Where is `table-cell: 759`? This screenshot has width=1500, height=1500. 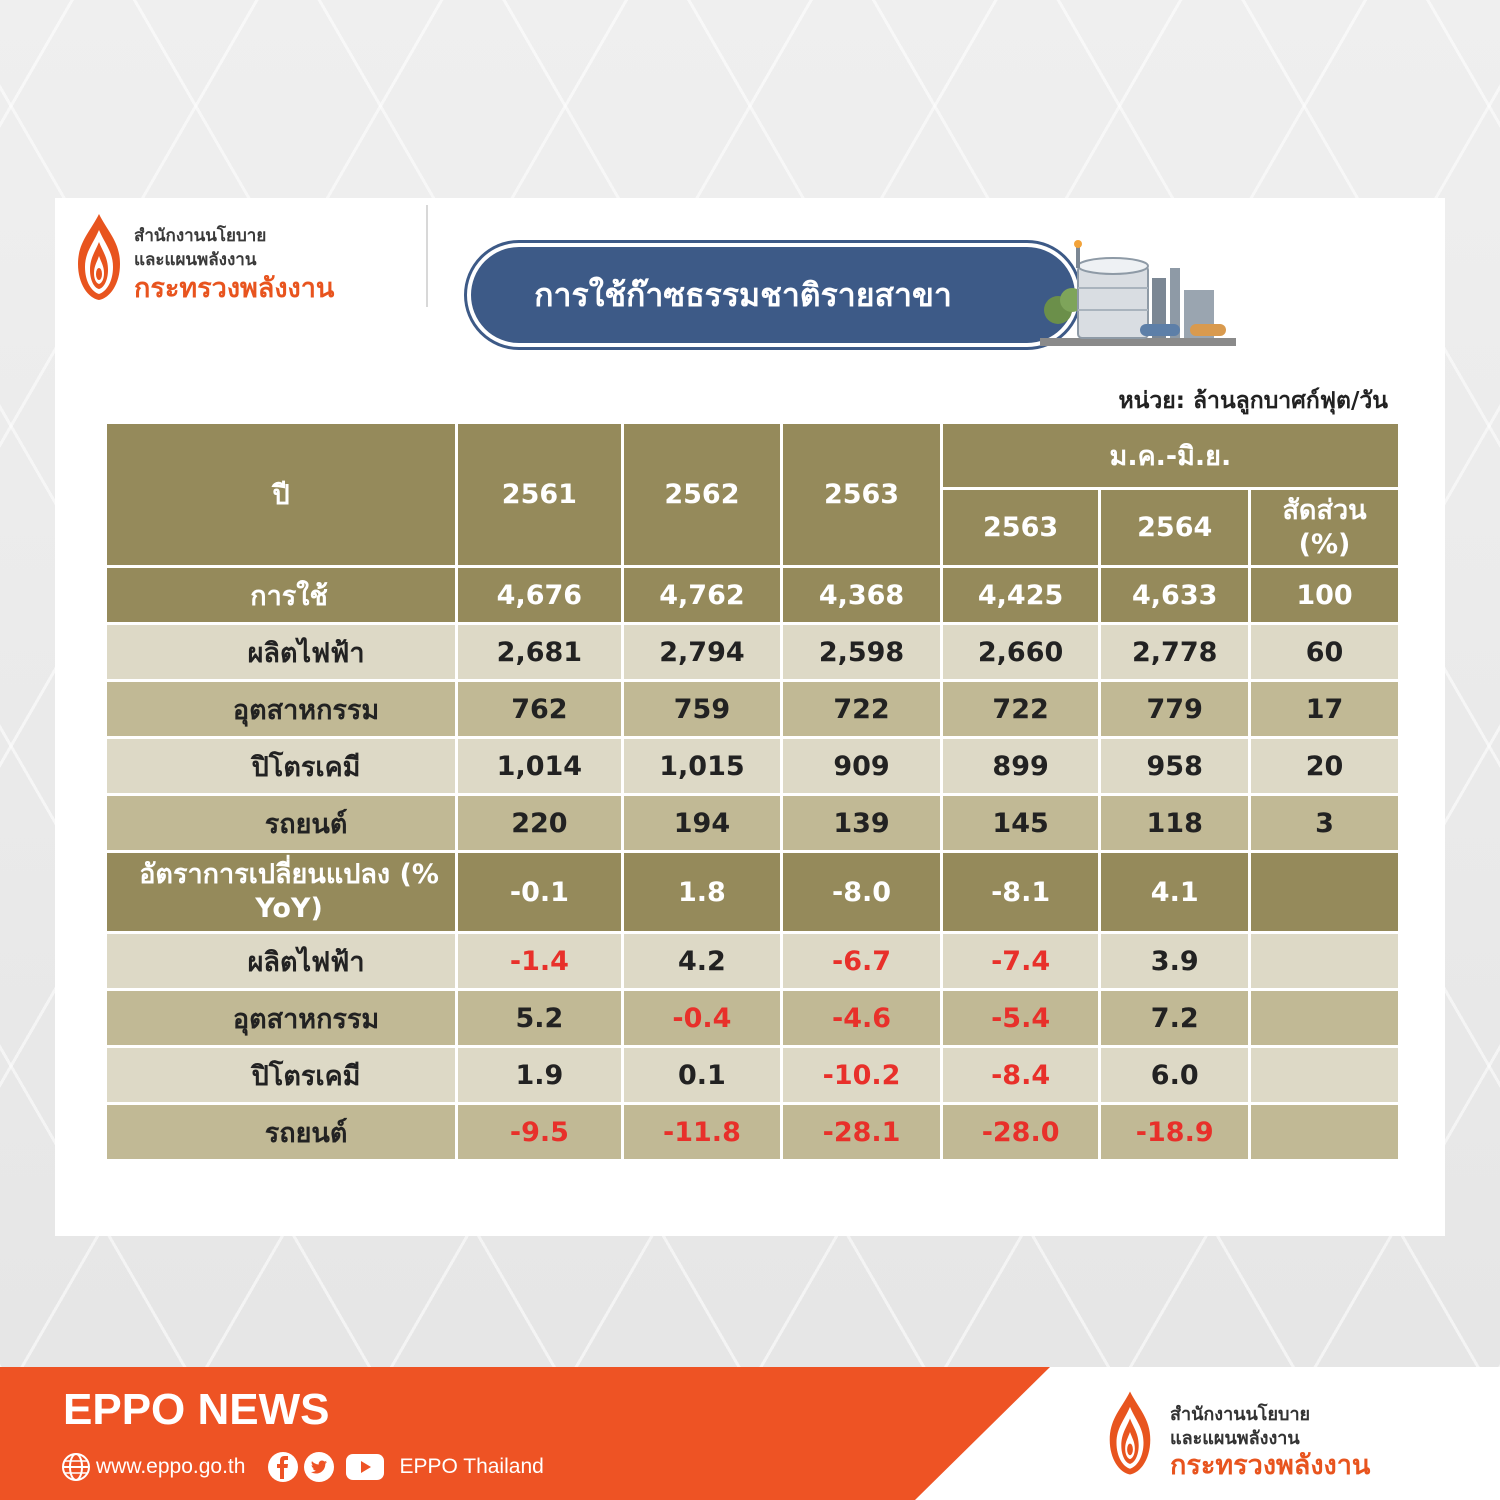 table-cell: 759 is located at coordinates (702, 709).